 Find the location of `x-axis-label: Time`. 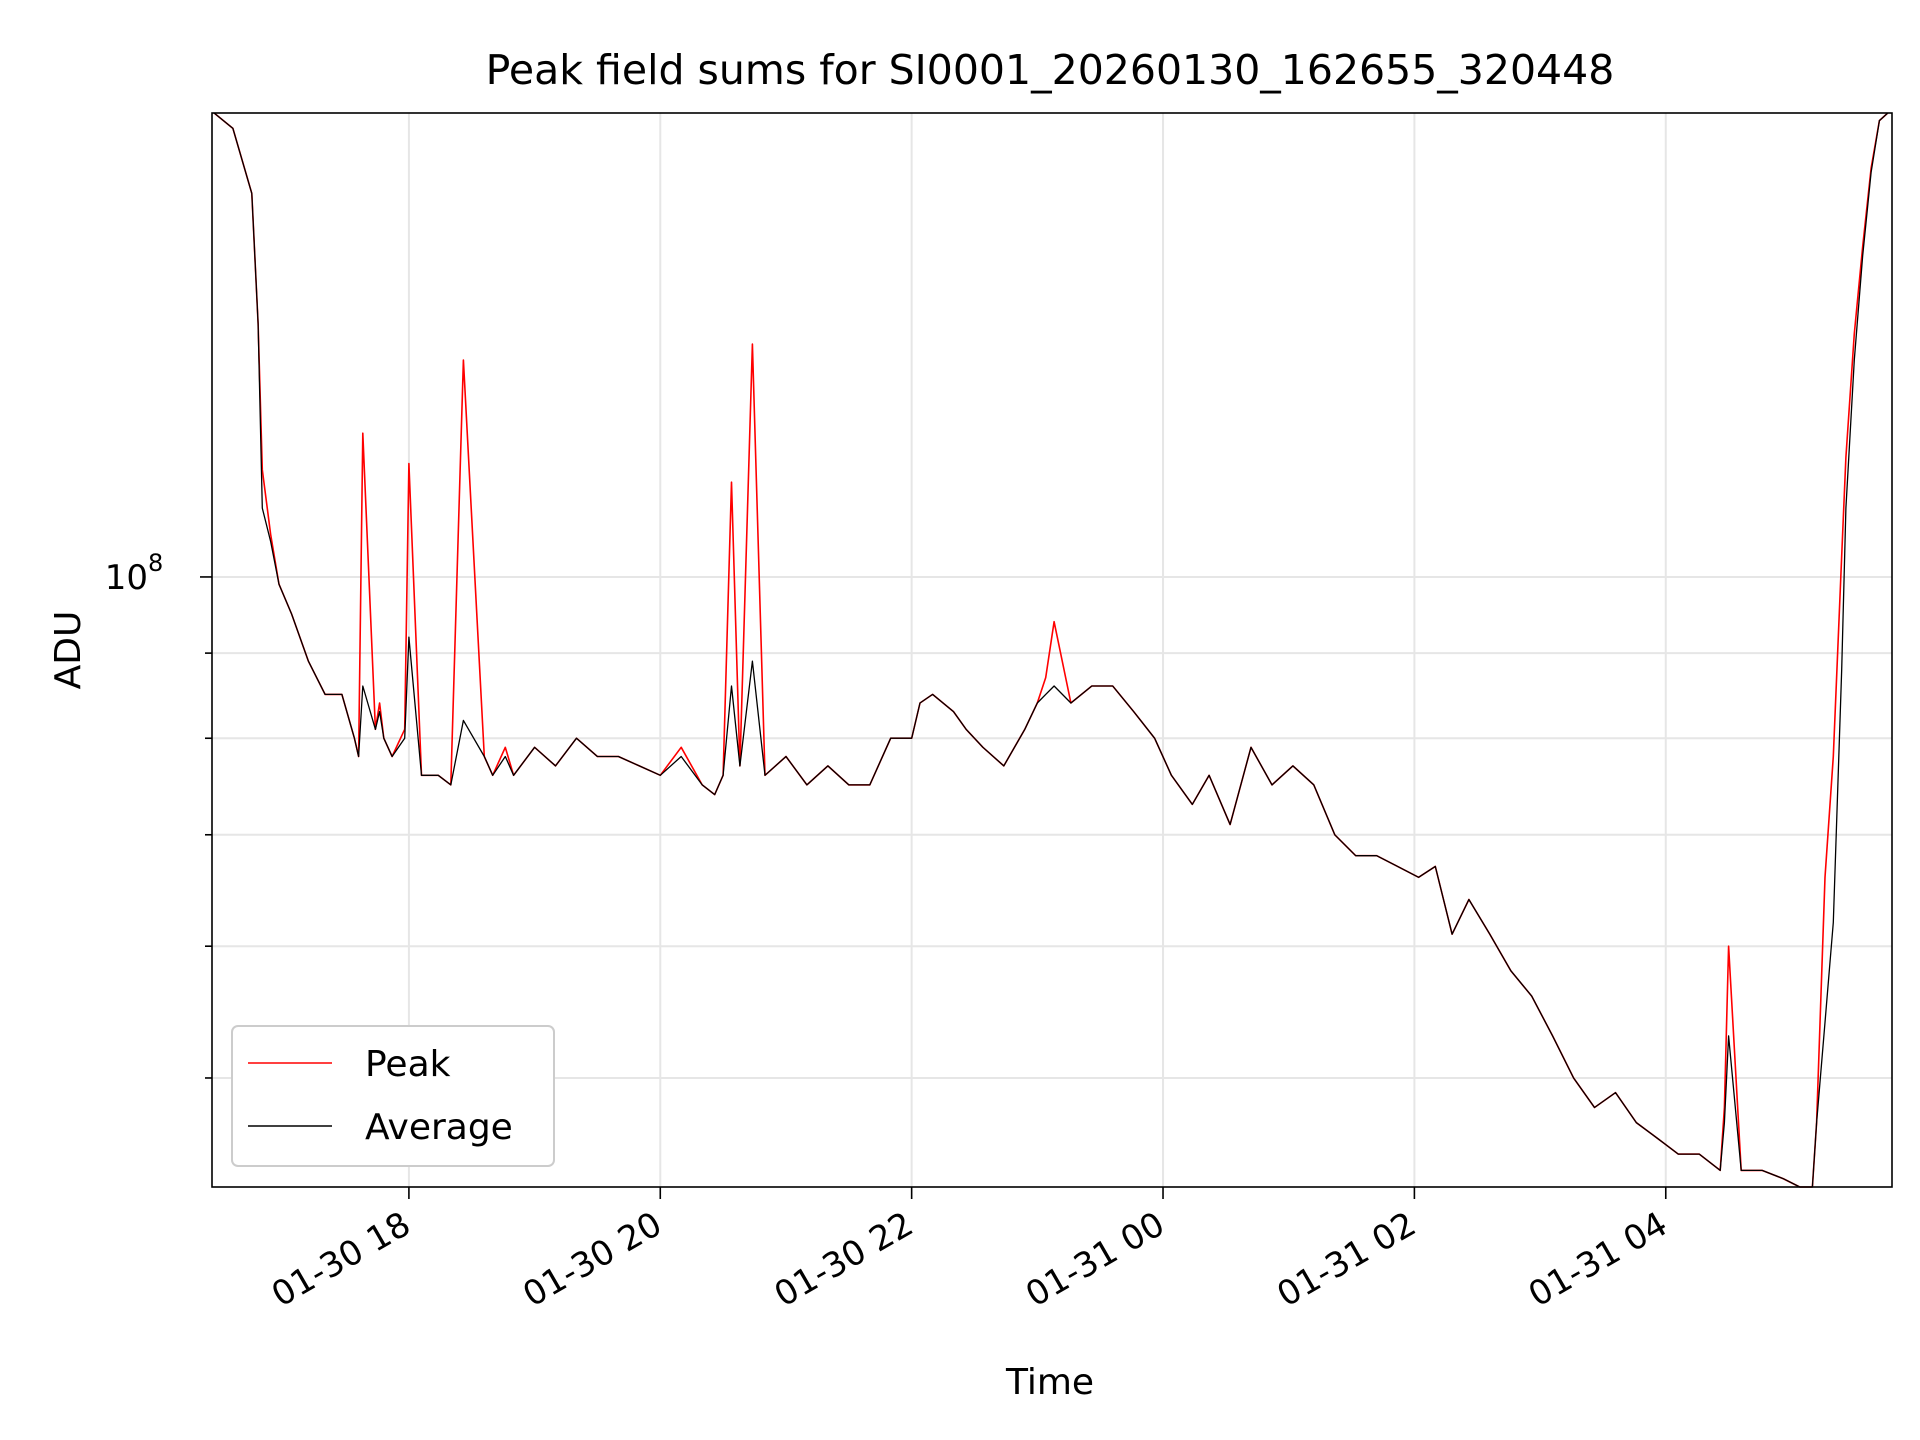

x-axis-label: Time is located at coordinates (1049, 1382).